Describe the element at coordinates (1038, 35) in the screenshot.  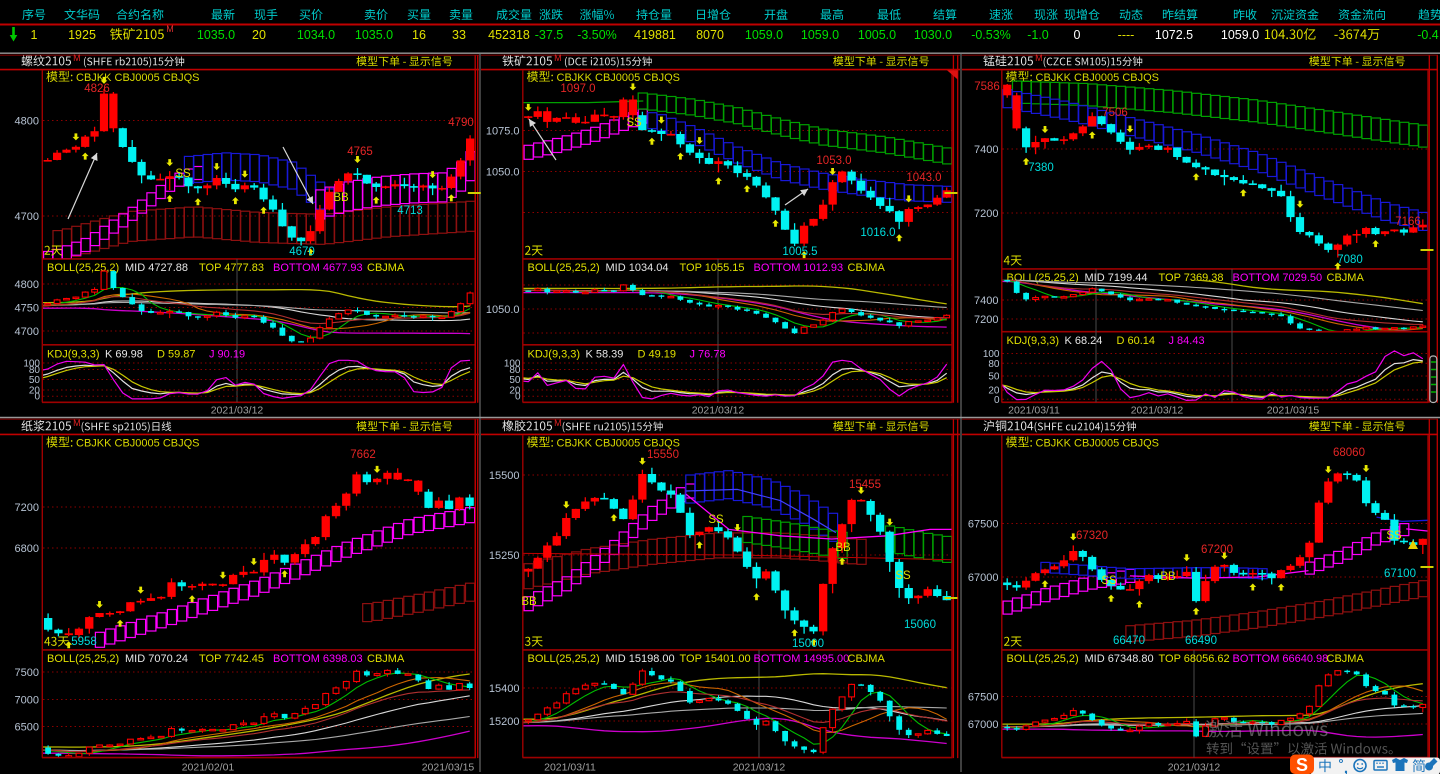
I see `svg-text: -1.0` at that location.